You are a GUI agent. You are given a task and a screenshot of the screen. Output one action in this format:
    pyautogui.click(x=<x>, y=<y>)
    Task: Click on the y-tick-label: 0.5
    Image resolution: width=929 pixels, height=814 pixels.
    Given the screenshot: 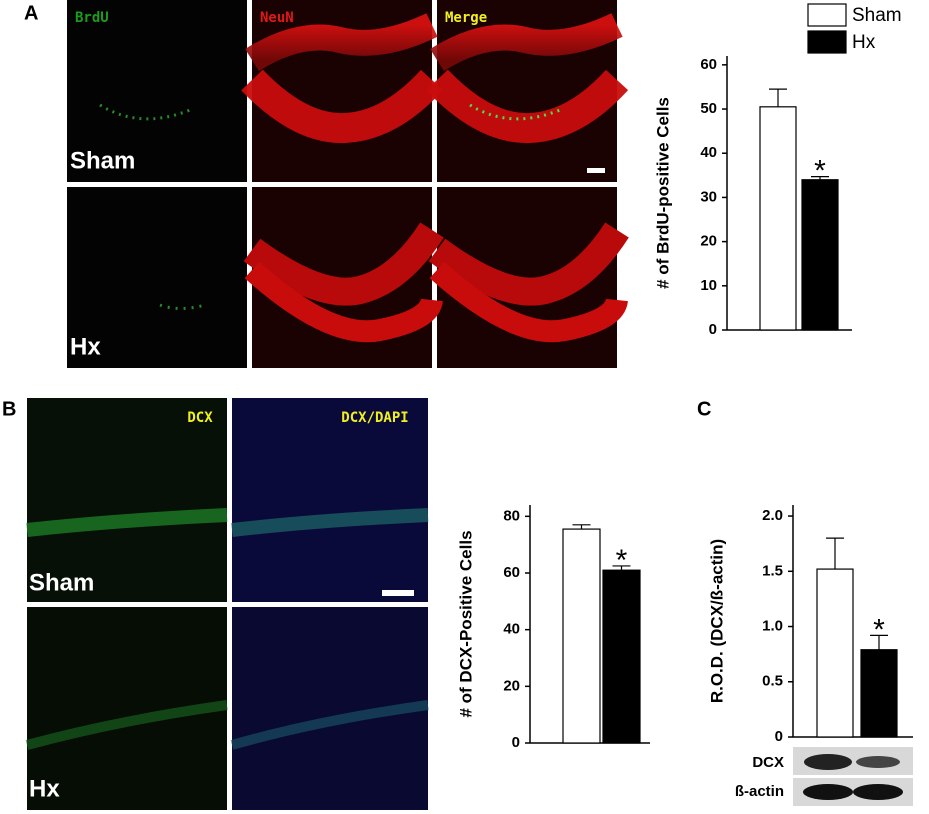 What is the action you would take?
    pyautogui.click(x=772, y=681)
    